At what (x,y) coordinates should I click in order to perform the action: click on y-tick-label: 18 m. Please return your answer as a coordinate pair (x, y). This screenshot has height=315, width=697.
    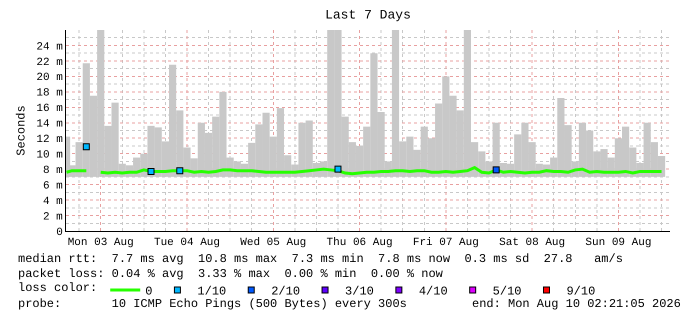
    Looking at the image, I should click on (50, 94).